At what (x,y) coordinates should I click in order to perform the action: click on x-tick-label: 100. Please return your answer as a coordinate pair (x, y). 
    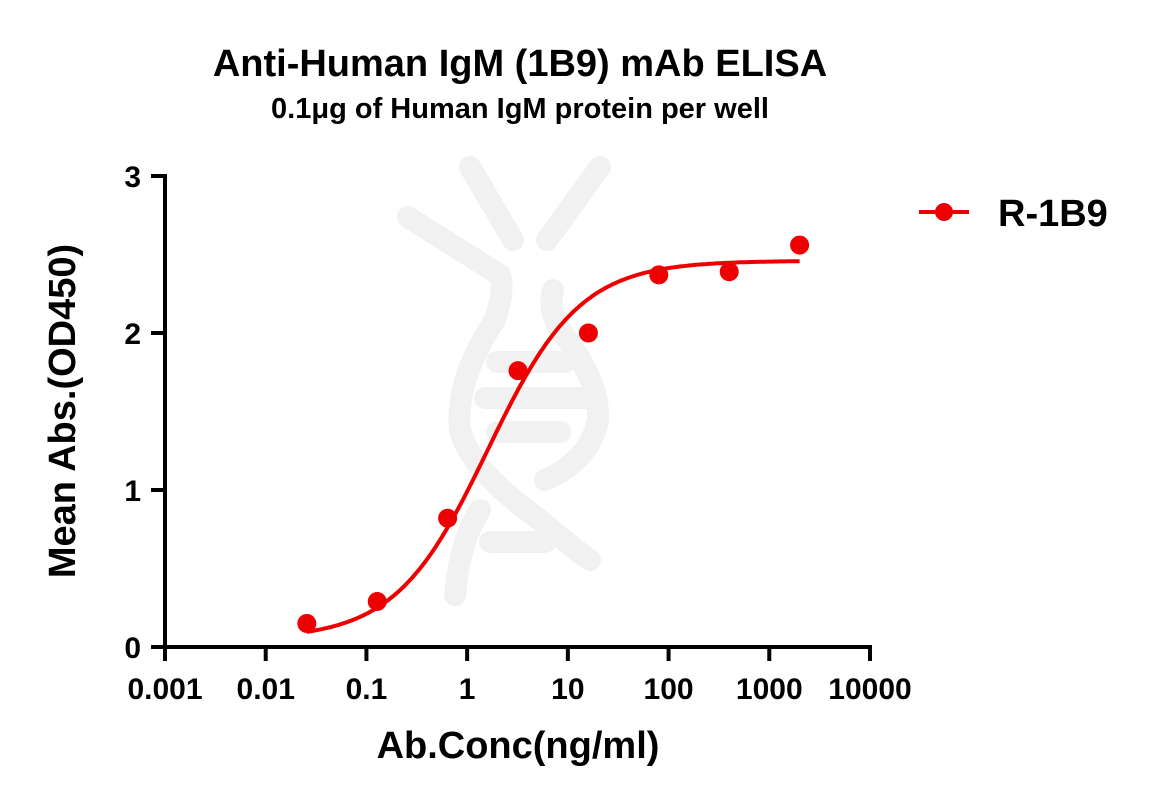
    Looking at the image, I should click on (669, 689).